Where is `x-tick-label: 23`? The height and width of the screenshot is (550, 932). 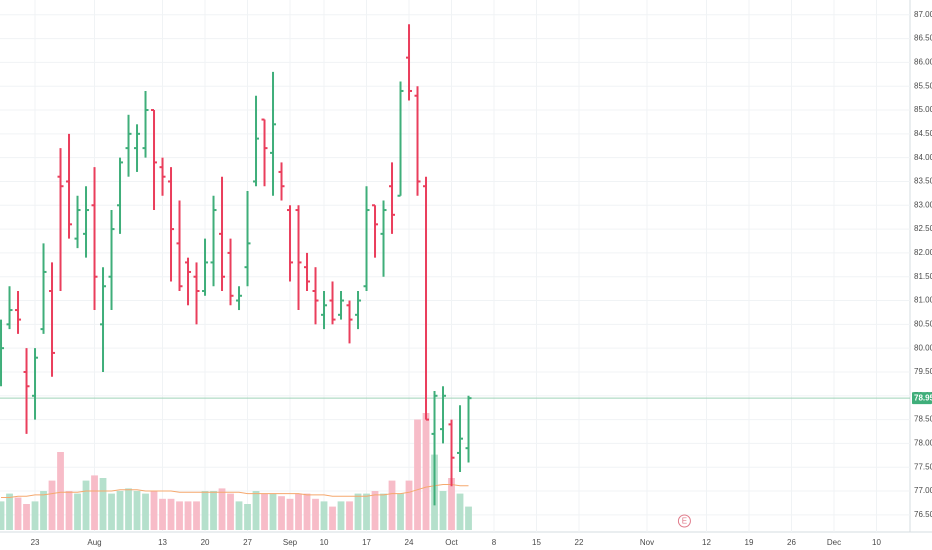
x-tick-label: 23 is located at coordinates (35, 542).